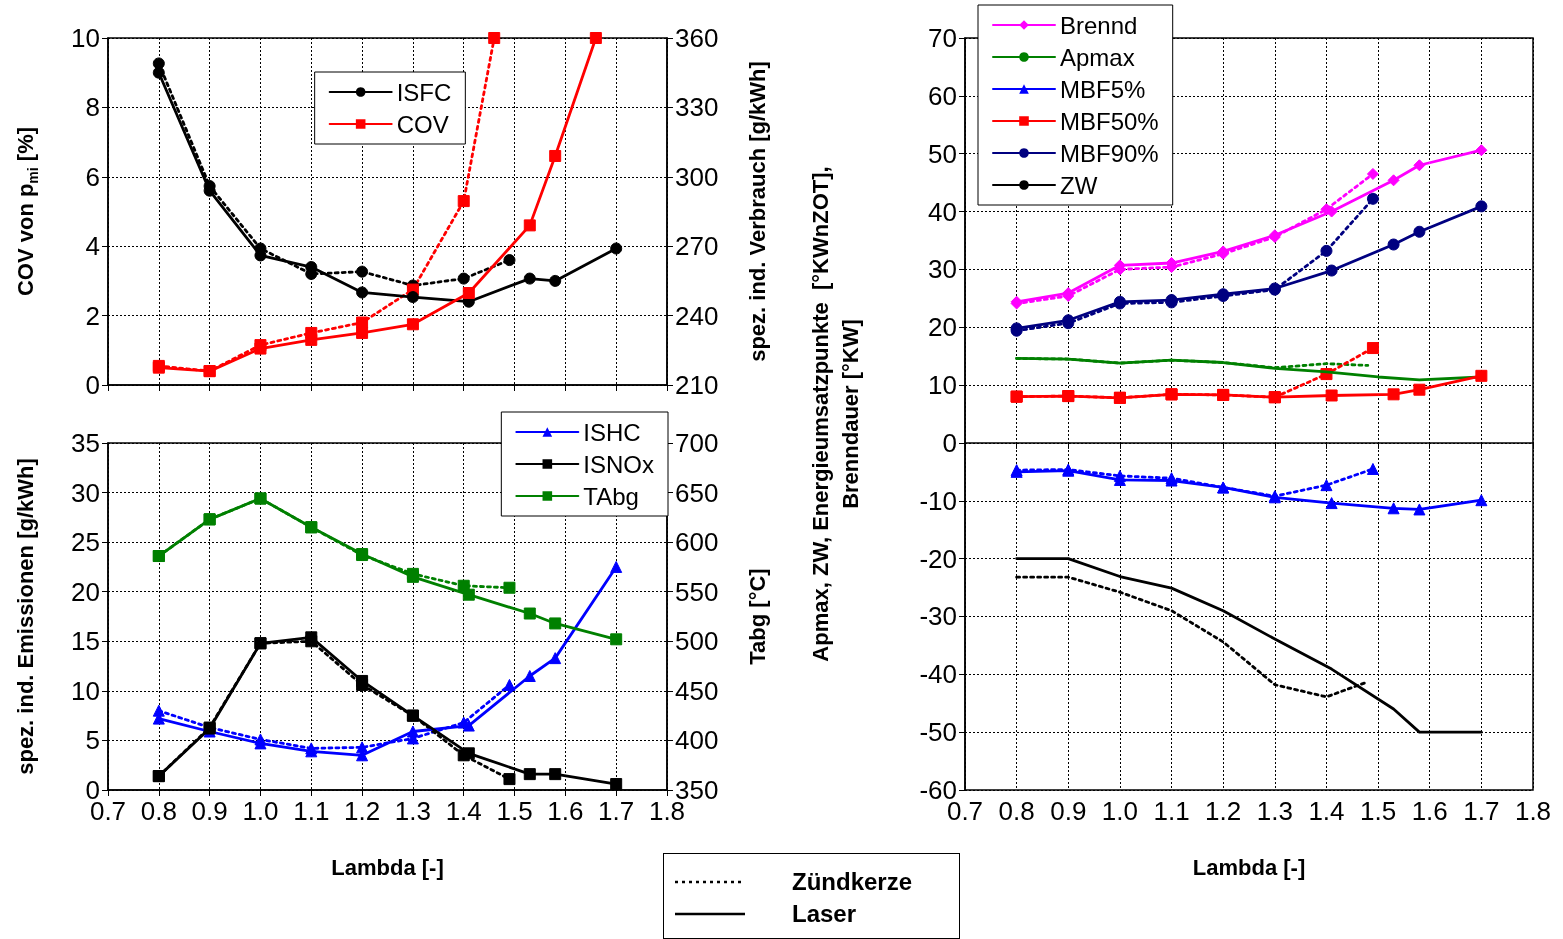 The height and width of the screenshot is (939, 1563). Describe the element at coordinates (612, 432) in the screenshot. I see `legend-label: ISHC` at that location.